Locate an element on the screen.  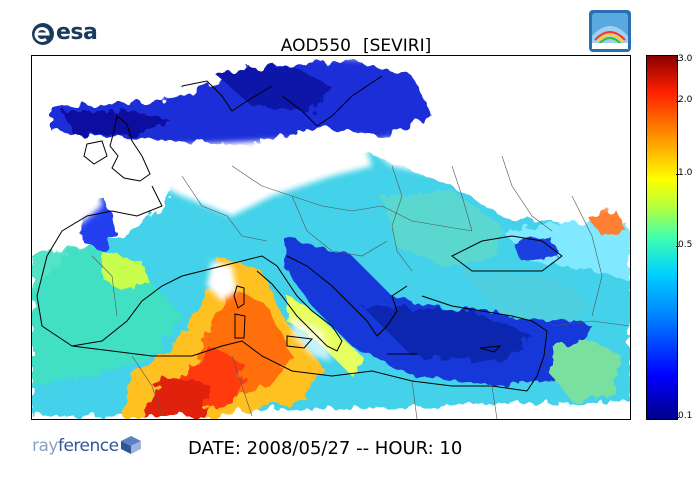
esa-logo is located at coordinates (43, 34).